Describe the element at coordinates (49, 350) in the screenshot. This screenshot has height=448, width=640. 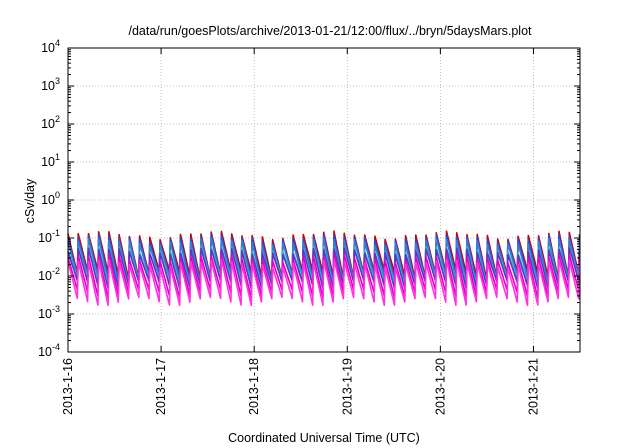
I see `y-tick-label: 10⁻⁴` at that location.